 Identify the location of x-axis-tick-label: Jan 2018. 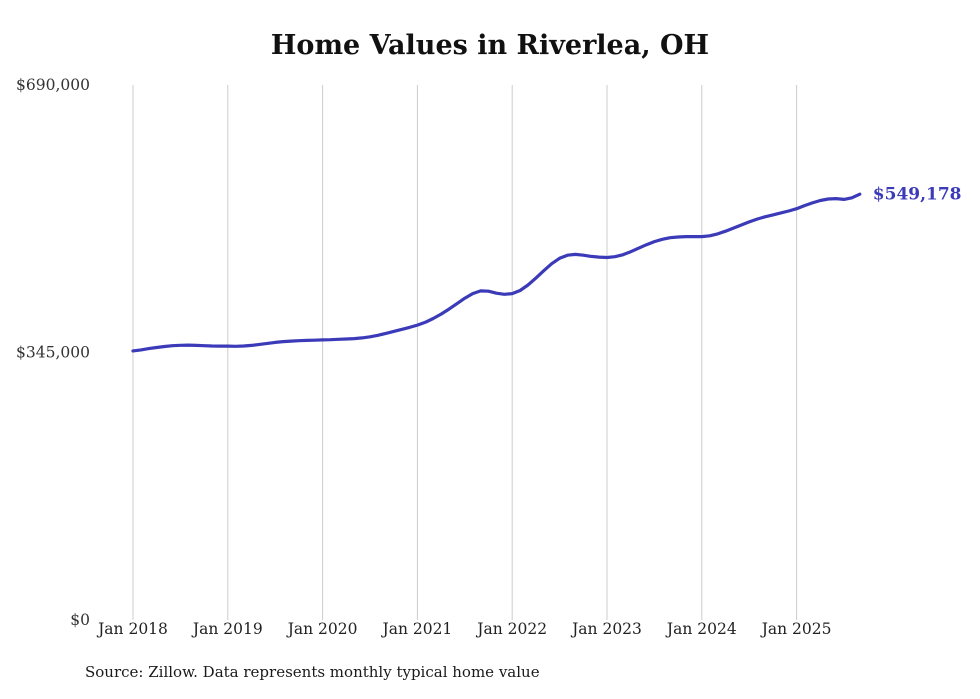
(132, 629).